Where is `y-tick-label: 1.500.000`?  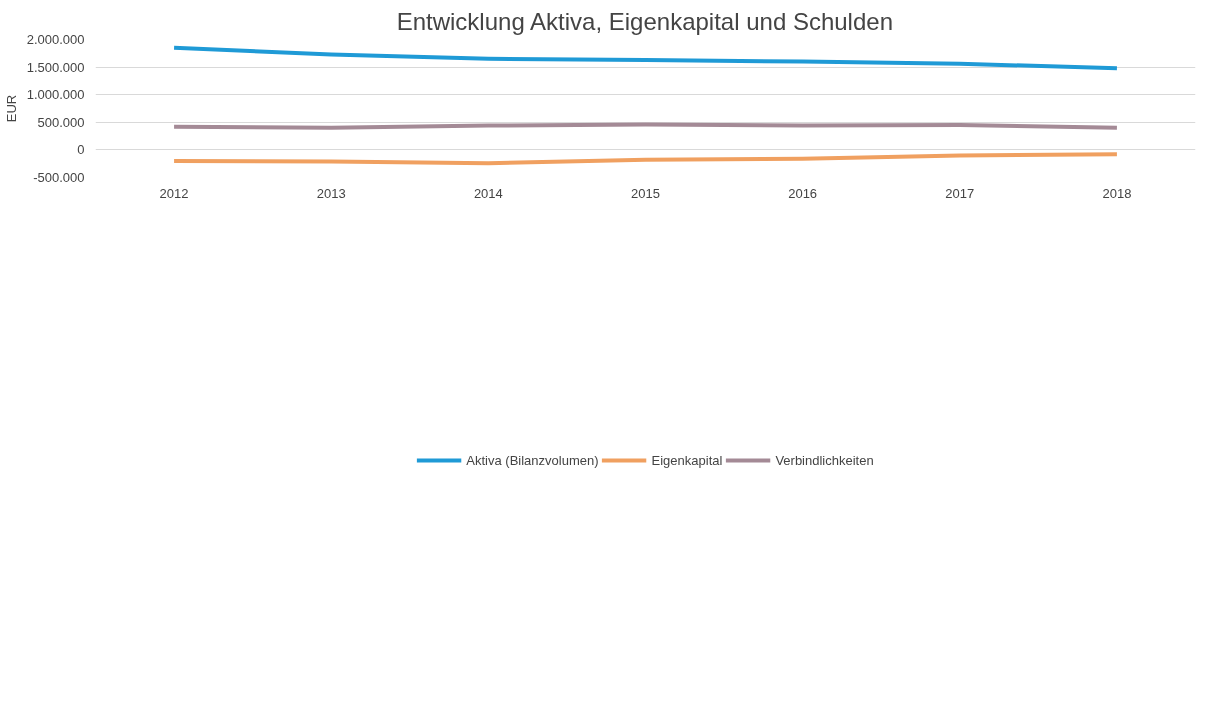
y-tick-label: 1.500.000 is located at coordinates (55, 67).